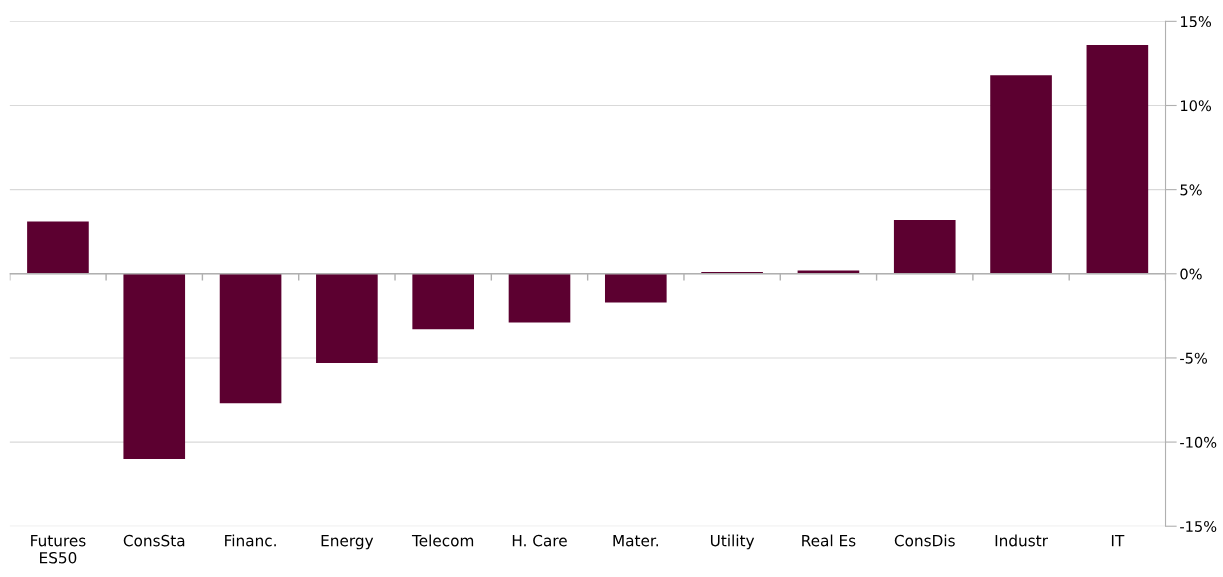 This screenshot has width=1223, height=577. What do you see at coordinates (1196, 106) in the screenshot?
I see `y-tick-label: 10%` at bounding box center [1196, 106].